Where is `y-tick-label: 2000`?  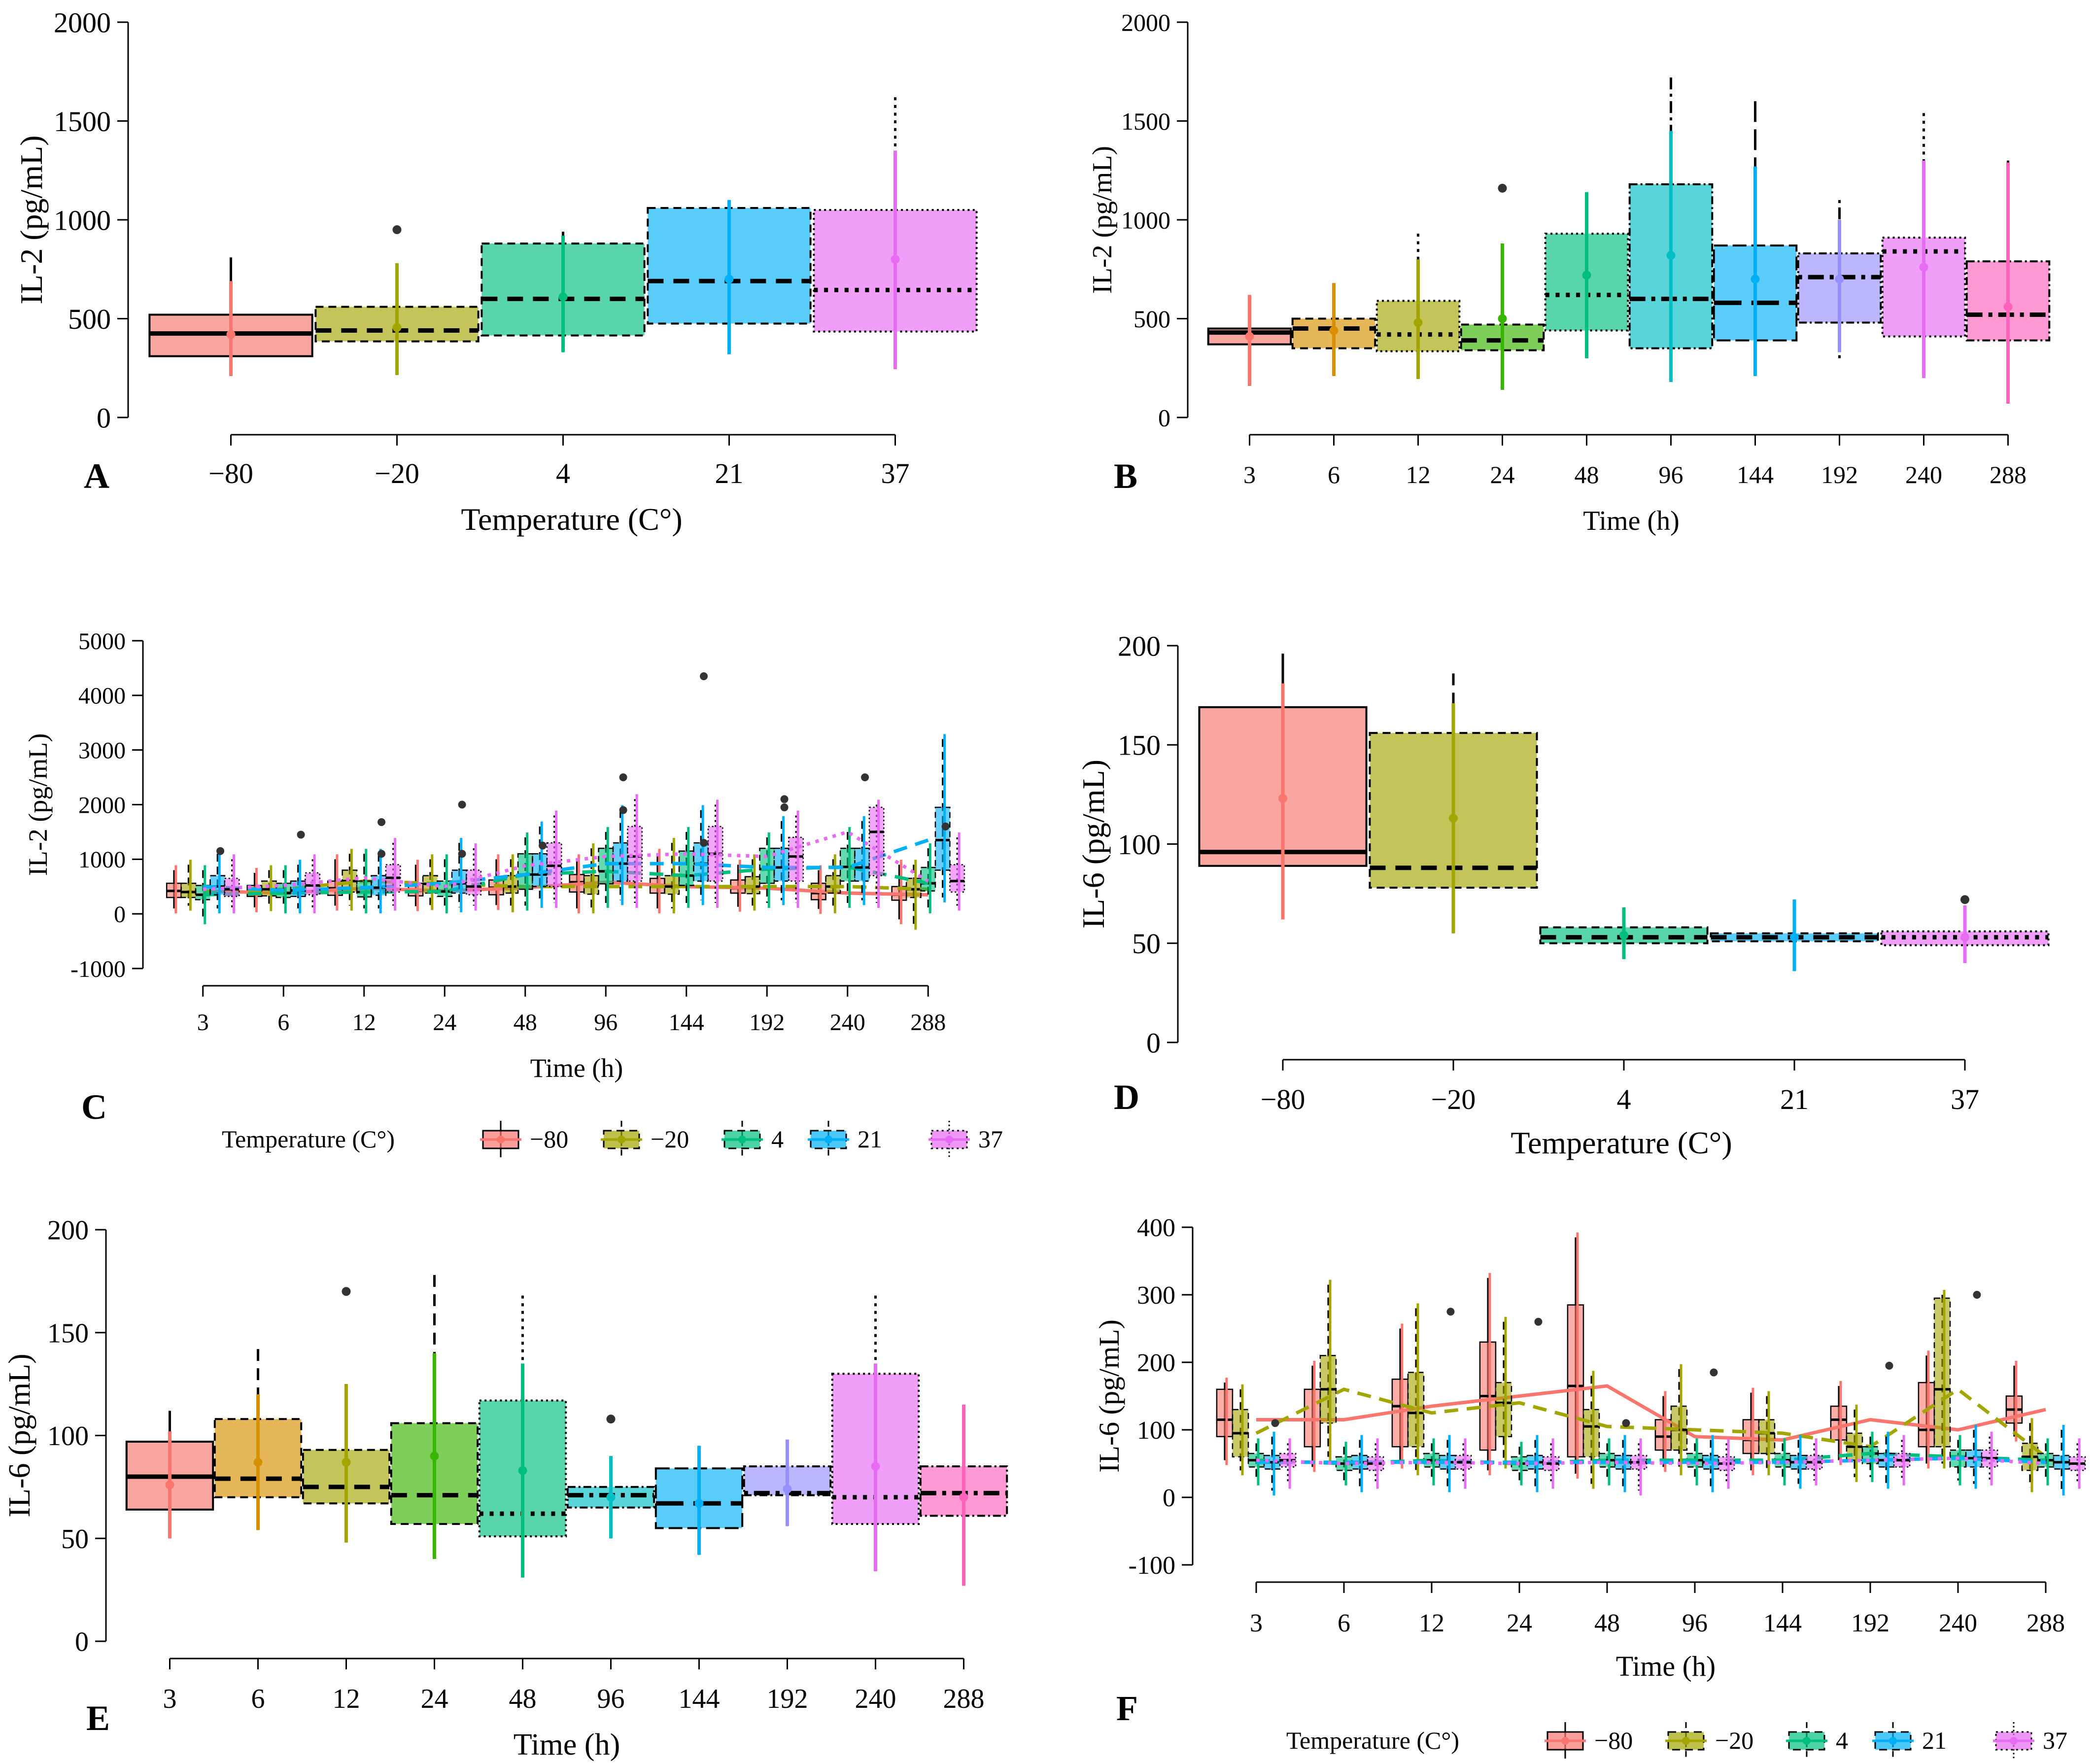
y-tick-label: 2000 is located at coordinates (102, 805).